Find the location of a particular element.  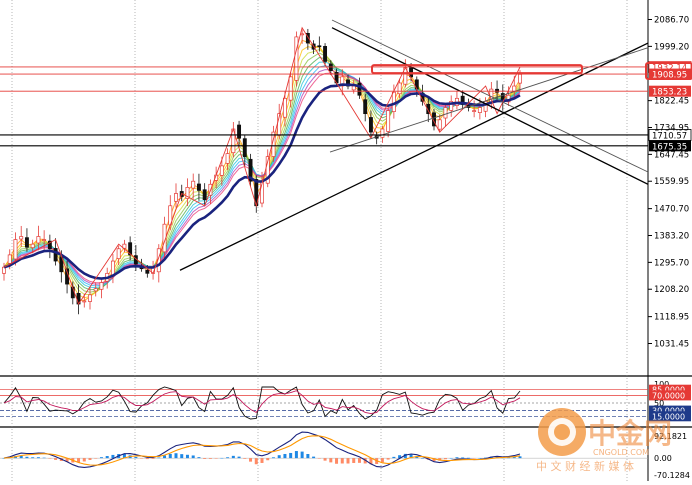

price-tick-label: 1118.95 is located at coordinates (671, 318).